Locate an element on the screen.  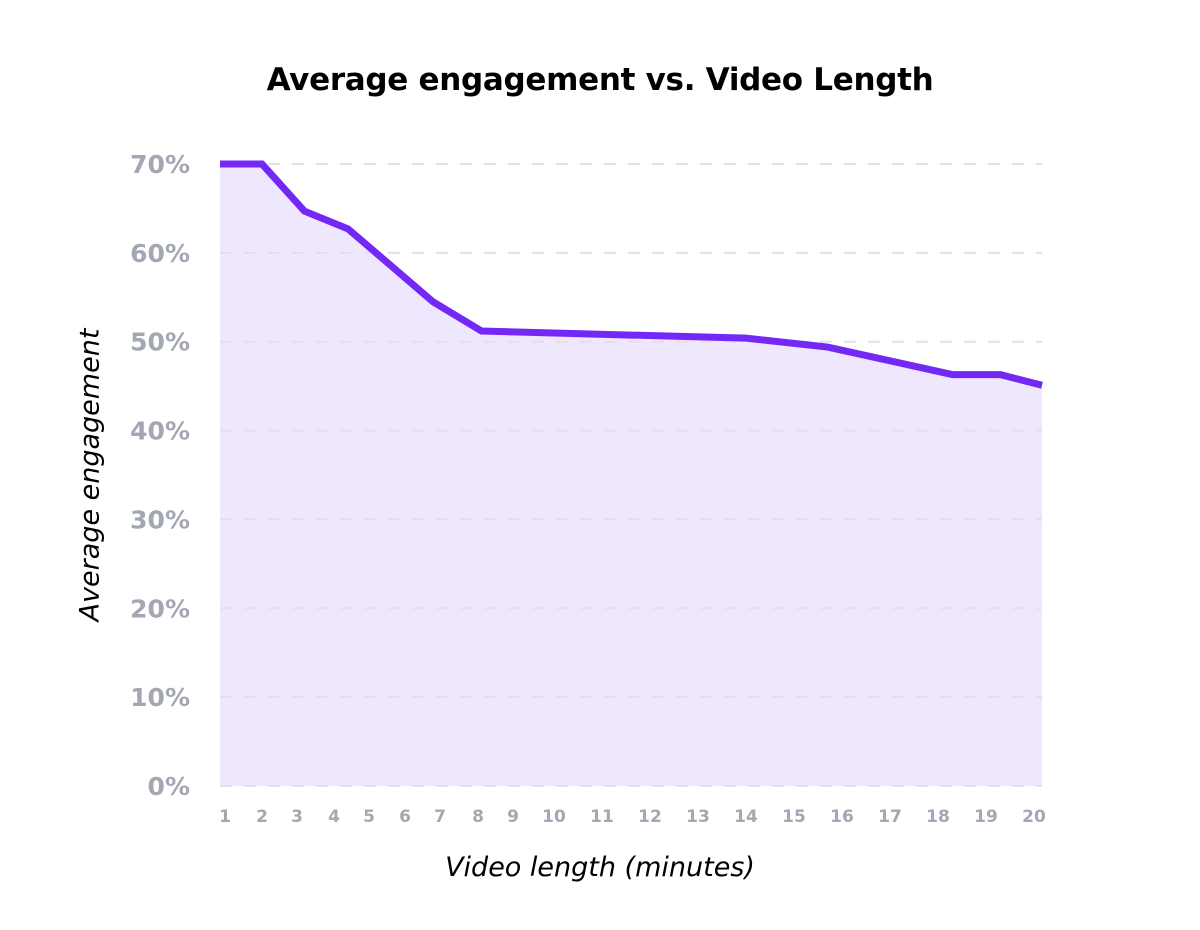
y-tick-label: 60% is located at coordinates (160, 253).